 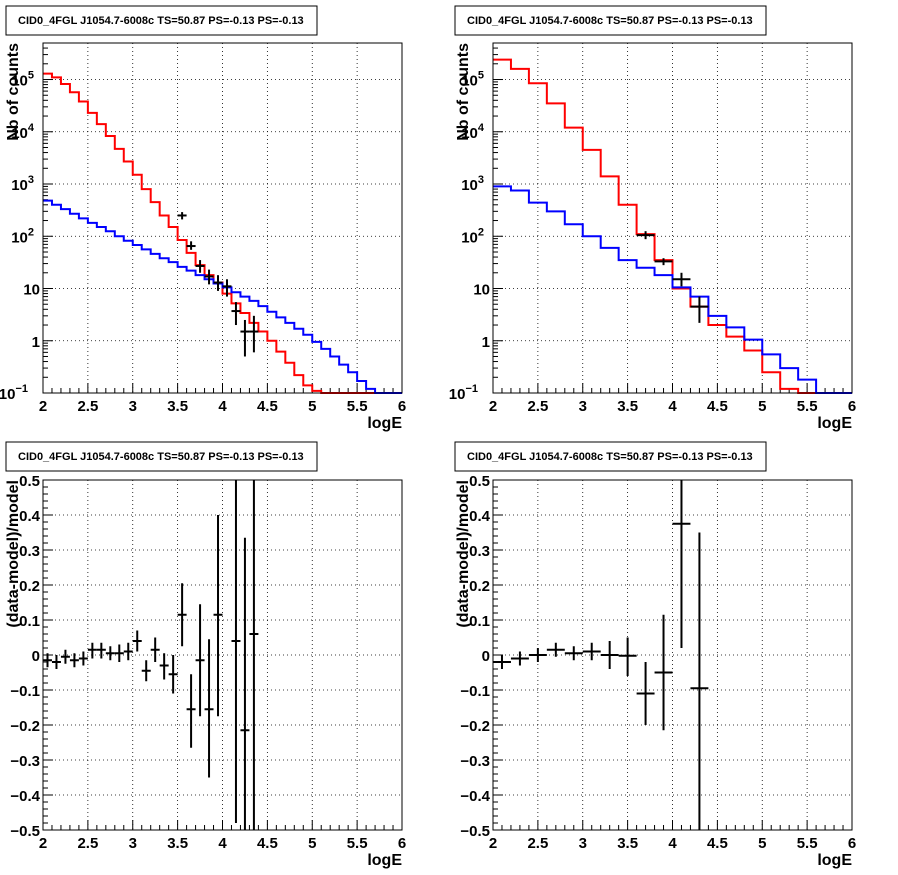 I want to click on y-tick-label: 1, so click(x=36, y=342).